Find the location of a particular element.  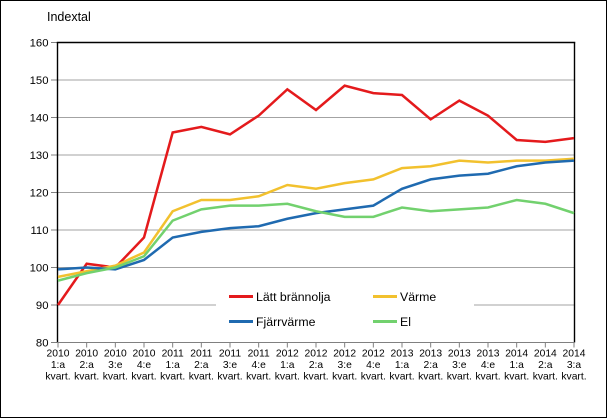

legend-line-red-icon is located at coordinates (241, 296).